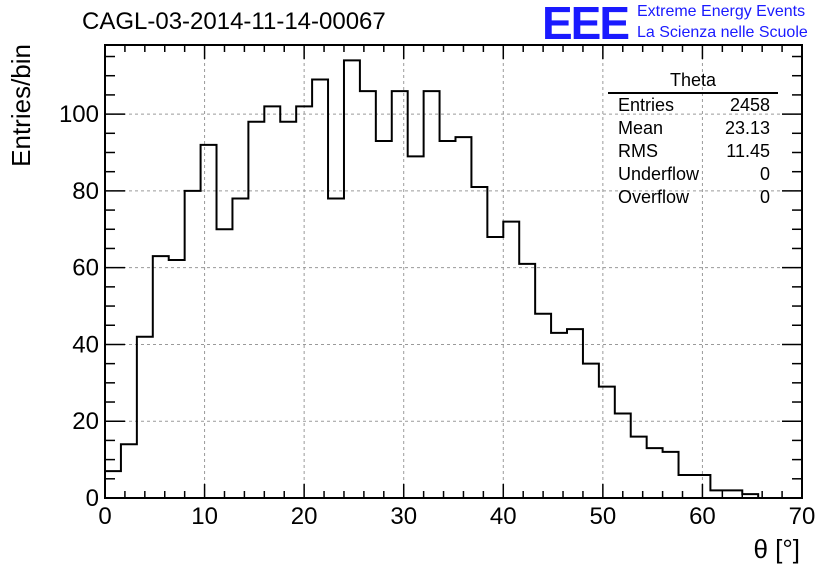 Image resolution: width=836 pixels, height=572 pixels. What do you see at coordinates (747, 128) in the screenshot?
I see `stats-value: 23.13` at bounding box center [747, 128].